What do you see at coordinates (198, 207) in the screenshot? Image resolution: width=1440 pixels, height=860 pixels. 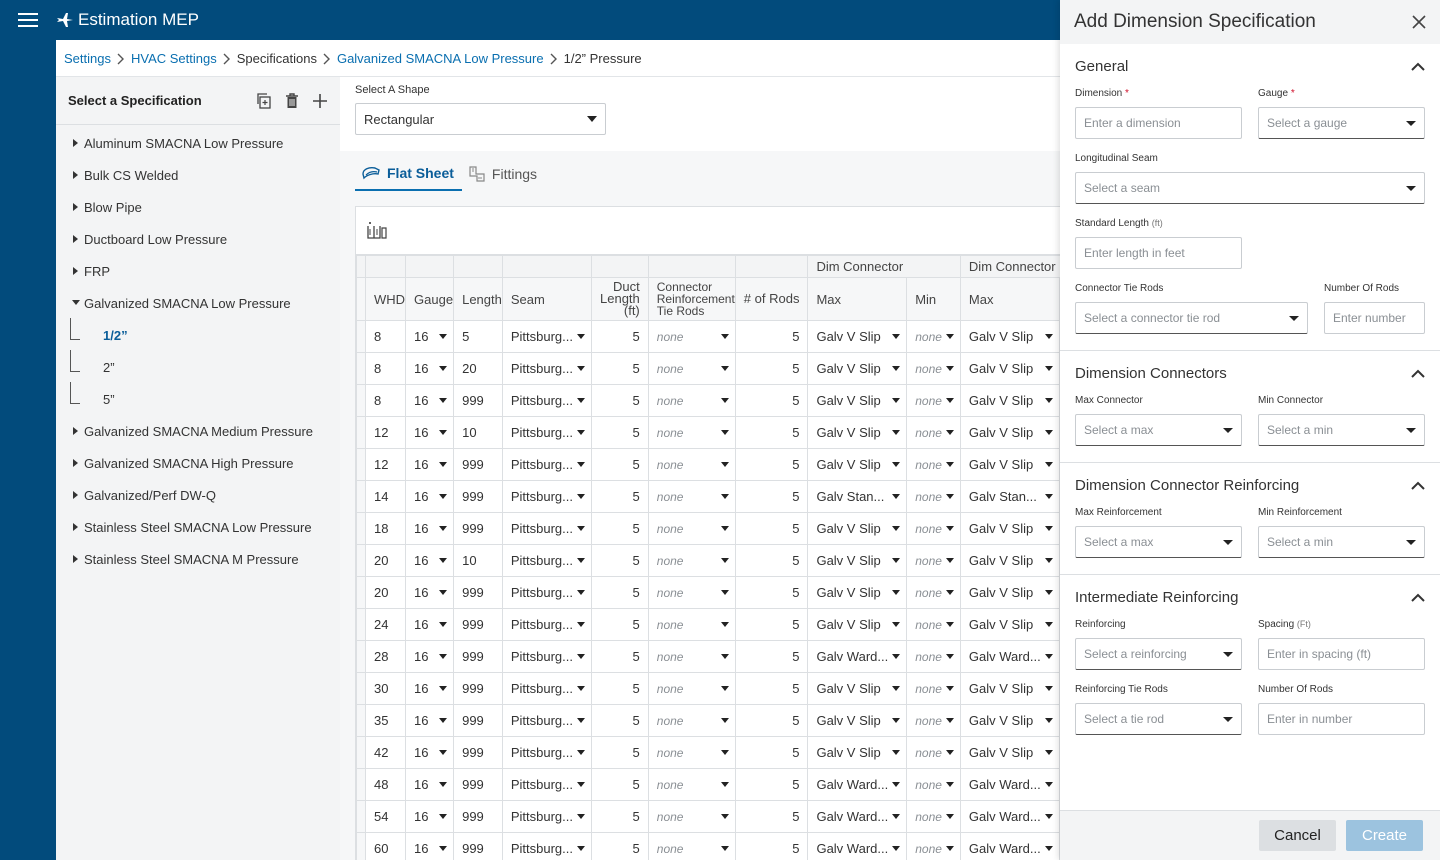 I see `spec-item: Blow Pipe` at bounding box center [198, 207].